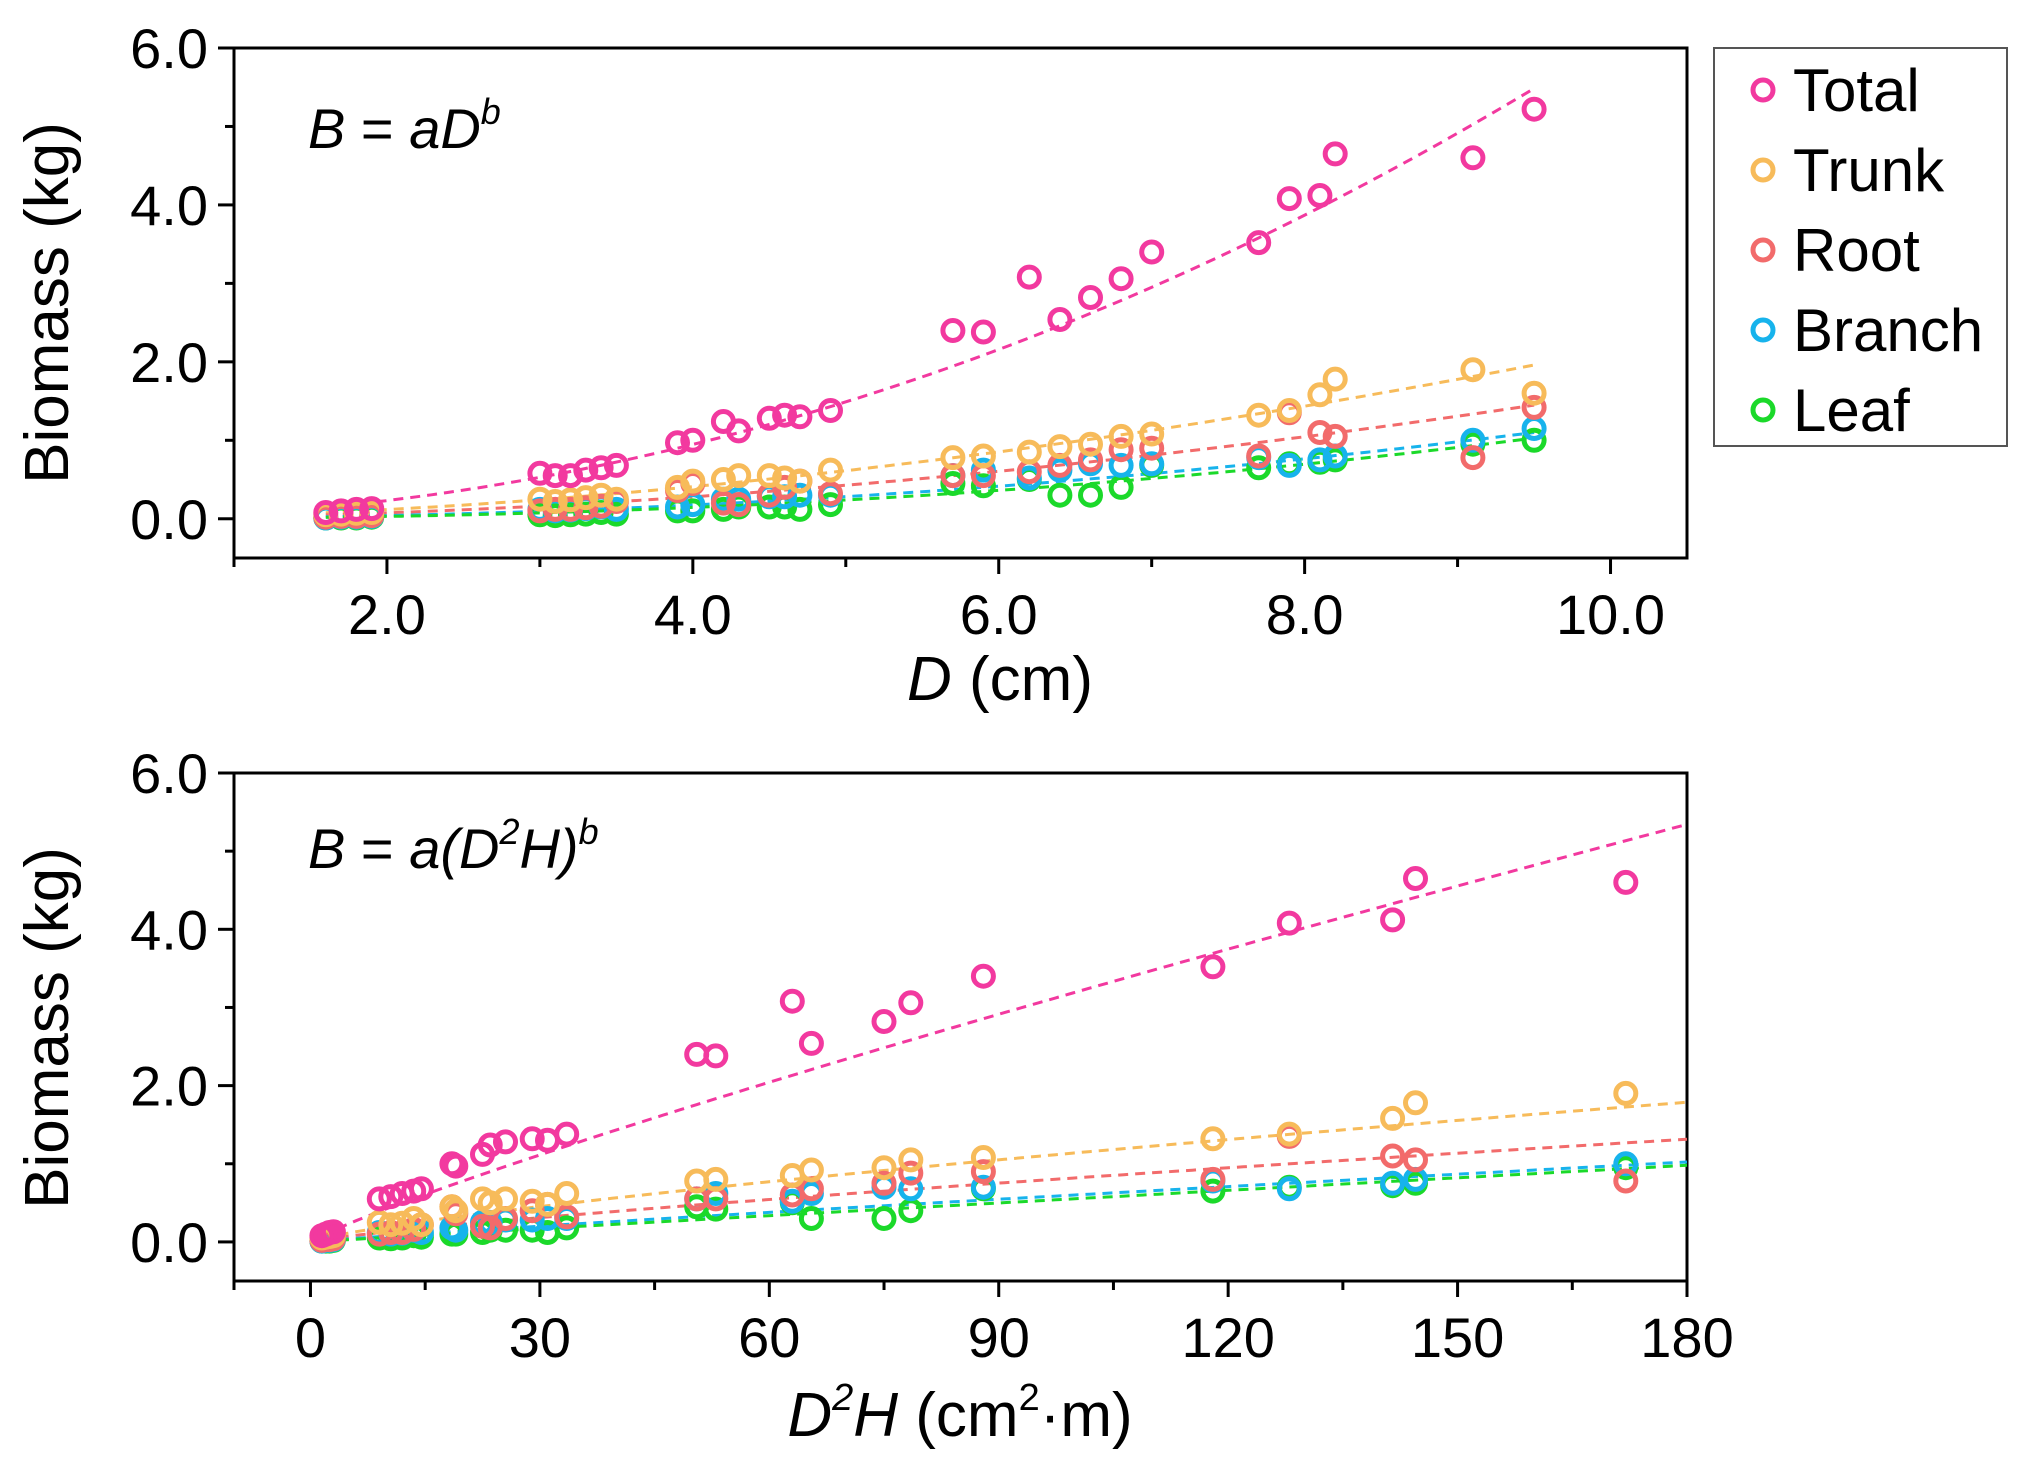 The width and height of the screenshot is (2021, 1464). I want to click on legend-marker-total, so click(1763, 90).